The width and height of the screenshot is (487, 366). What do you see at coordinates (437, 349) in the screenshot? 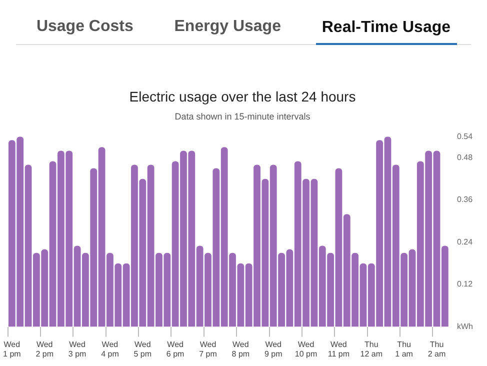
I see `x-tick-label: Thu 2 am` at bounding box center [437, 349].